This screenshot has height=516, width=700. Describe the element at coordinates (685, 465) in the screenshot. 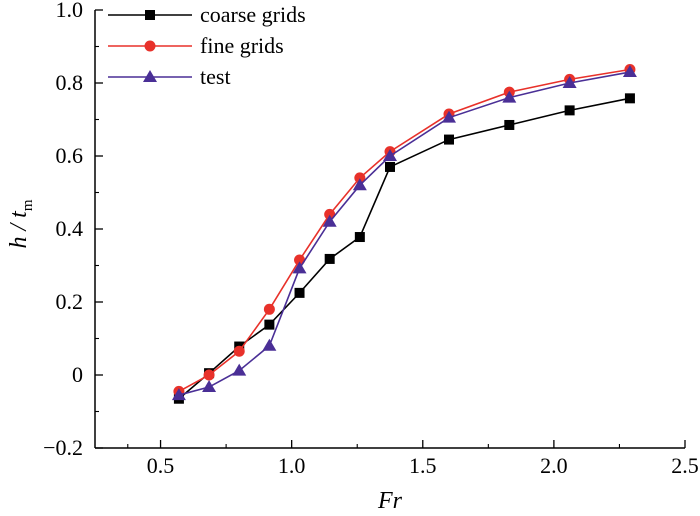

I see `x-tick-label: 2.5` at that location.